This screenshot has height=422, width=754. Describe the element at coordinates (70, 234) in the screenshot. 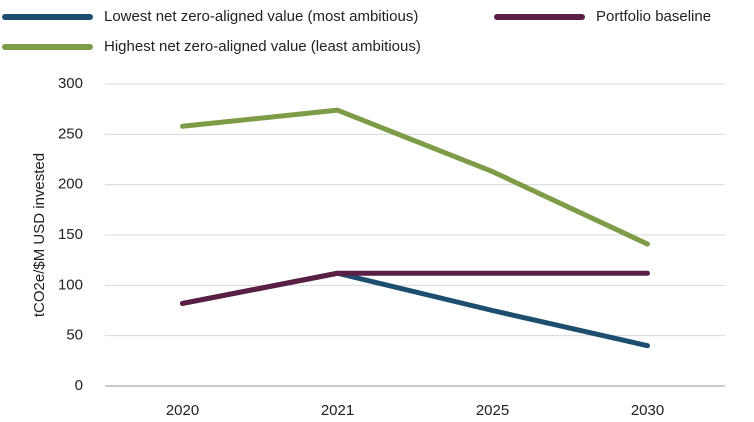

I see `y-tick-label: 150` at that location.